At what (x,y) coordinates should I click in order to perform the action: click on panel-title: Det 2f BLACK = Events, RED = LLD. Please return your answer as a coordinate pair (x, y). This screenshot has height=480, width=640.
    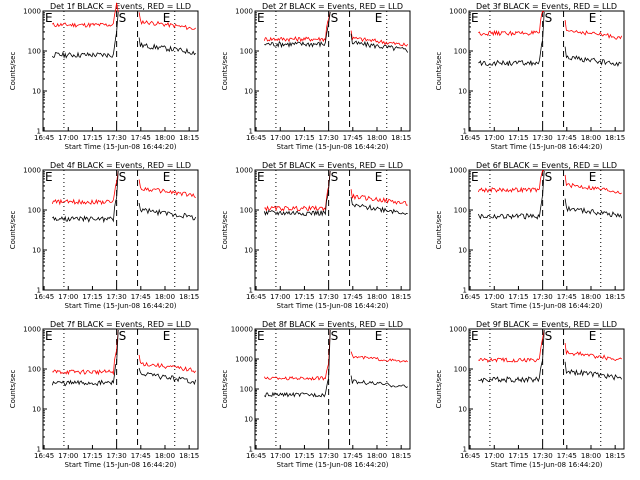
    Looking at the image, I should click on (332, 6).